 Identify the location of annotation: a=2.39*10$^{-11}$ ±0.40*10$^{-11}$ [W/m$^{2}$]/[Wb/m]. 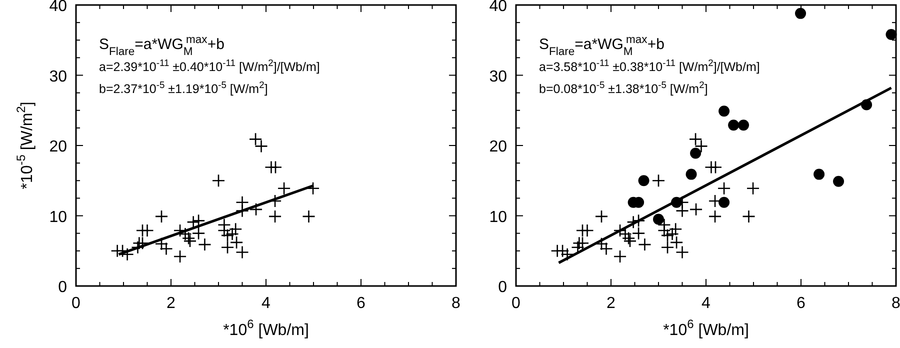
(209, 66).